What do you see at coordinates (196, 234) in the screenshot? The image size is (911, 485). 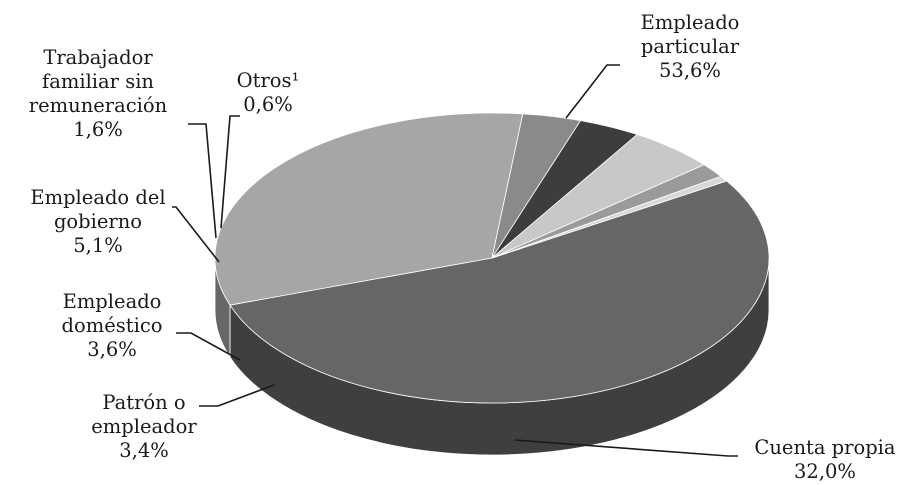 I see `leader-line-empleado-del-gobierno` at bounding box center [196, 234].